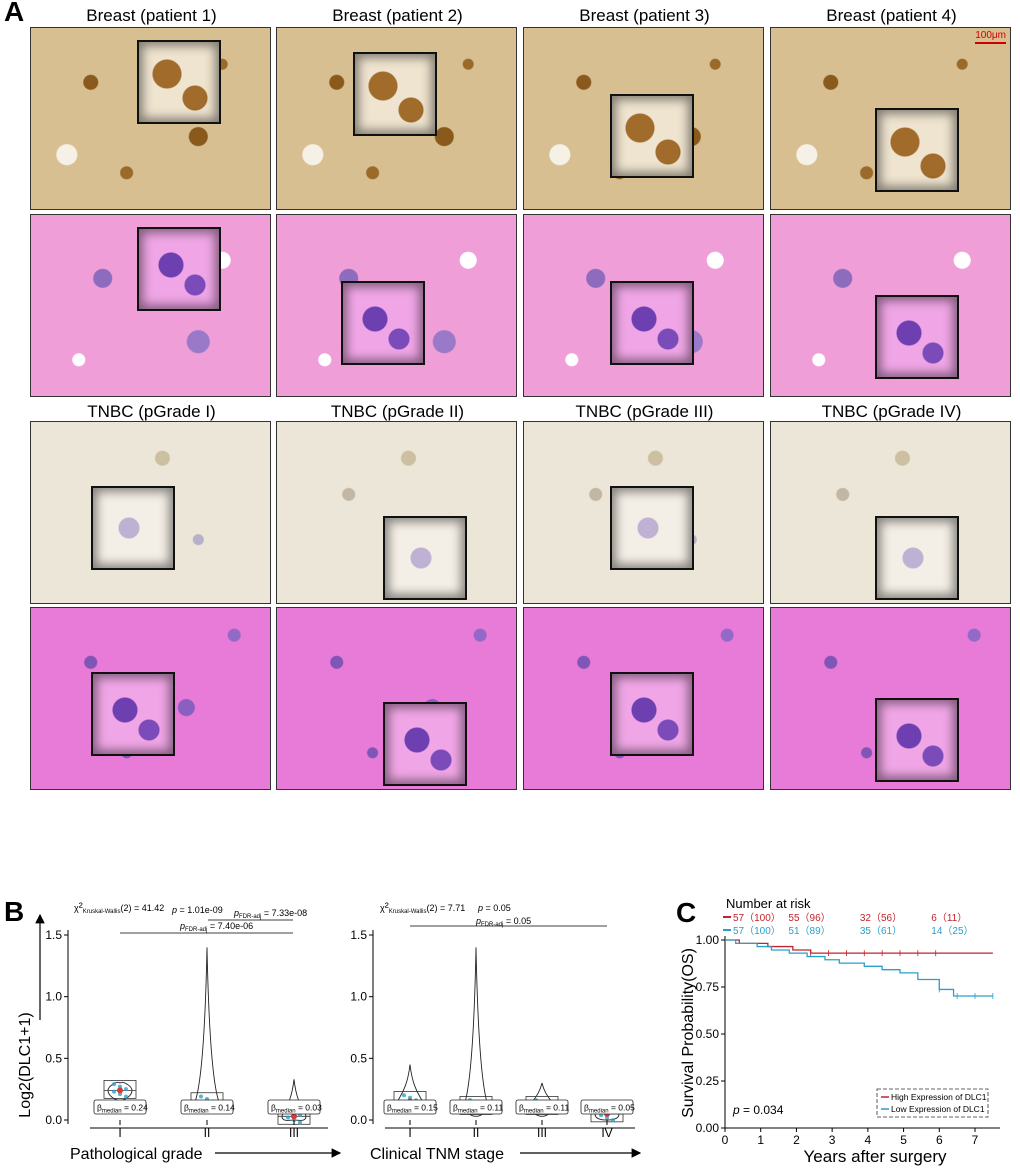 The height and width of the screenshot is (1171, 1020). I want to click on p-value-text: = 0.034, so click(763, 1110).